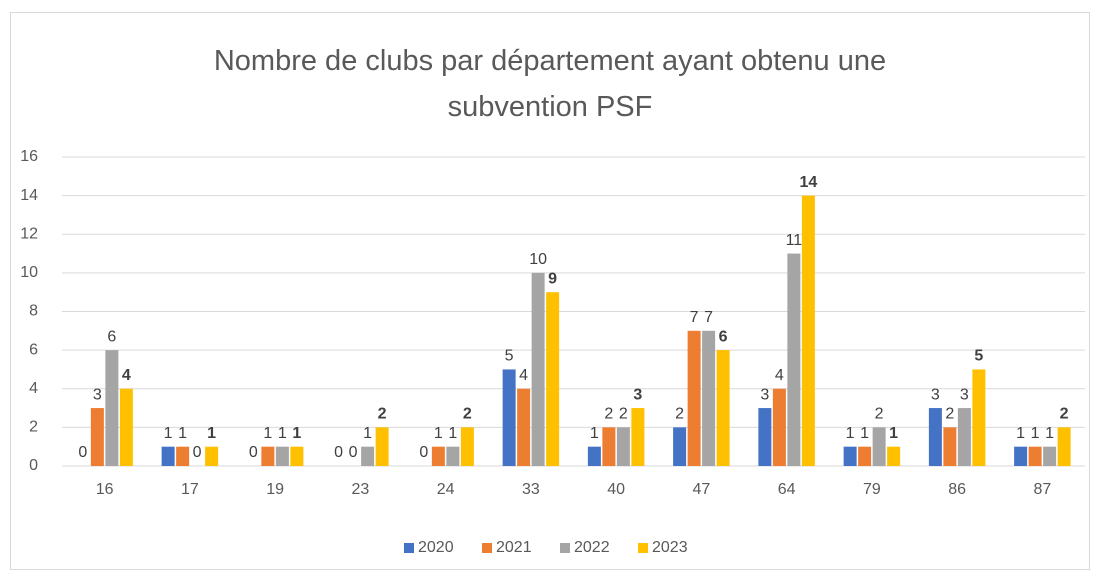 The width and height of the screenshot is (1100, 579). Describe the element at coordinates (592, 547) in the screenshot. I see `legend-label: 2022` at that location.